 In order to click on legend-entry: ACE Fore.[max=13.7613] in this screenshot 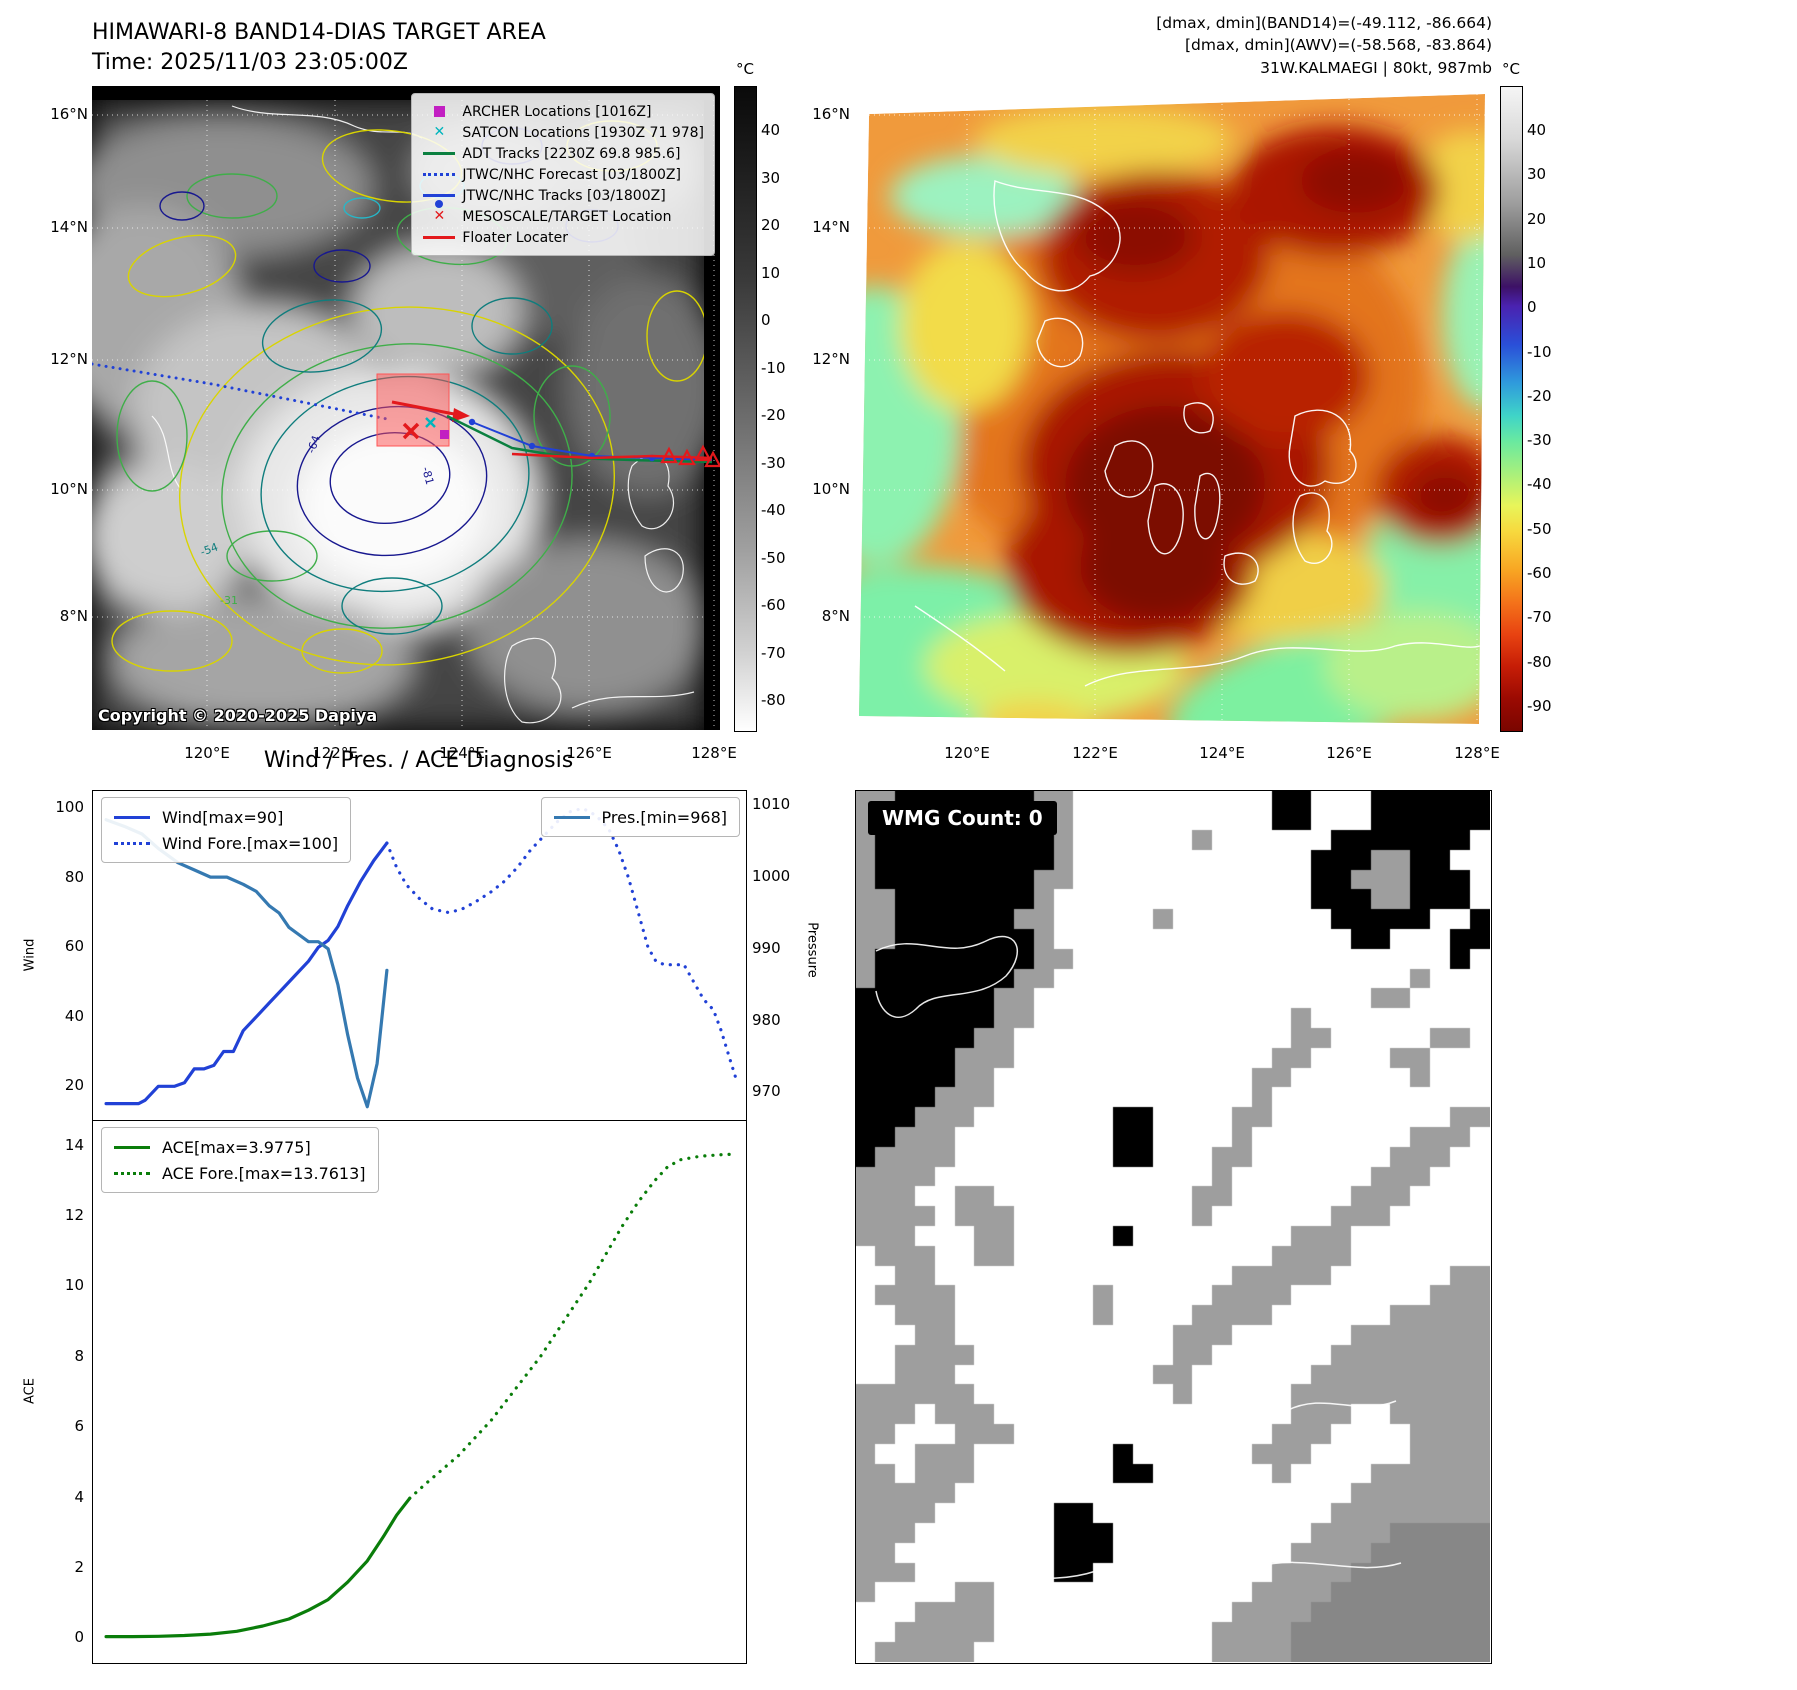, I will do `click(240, 1173)`.